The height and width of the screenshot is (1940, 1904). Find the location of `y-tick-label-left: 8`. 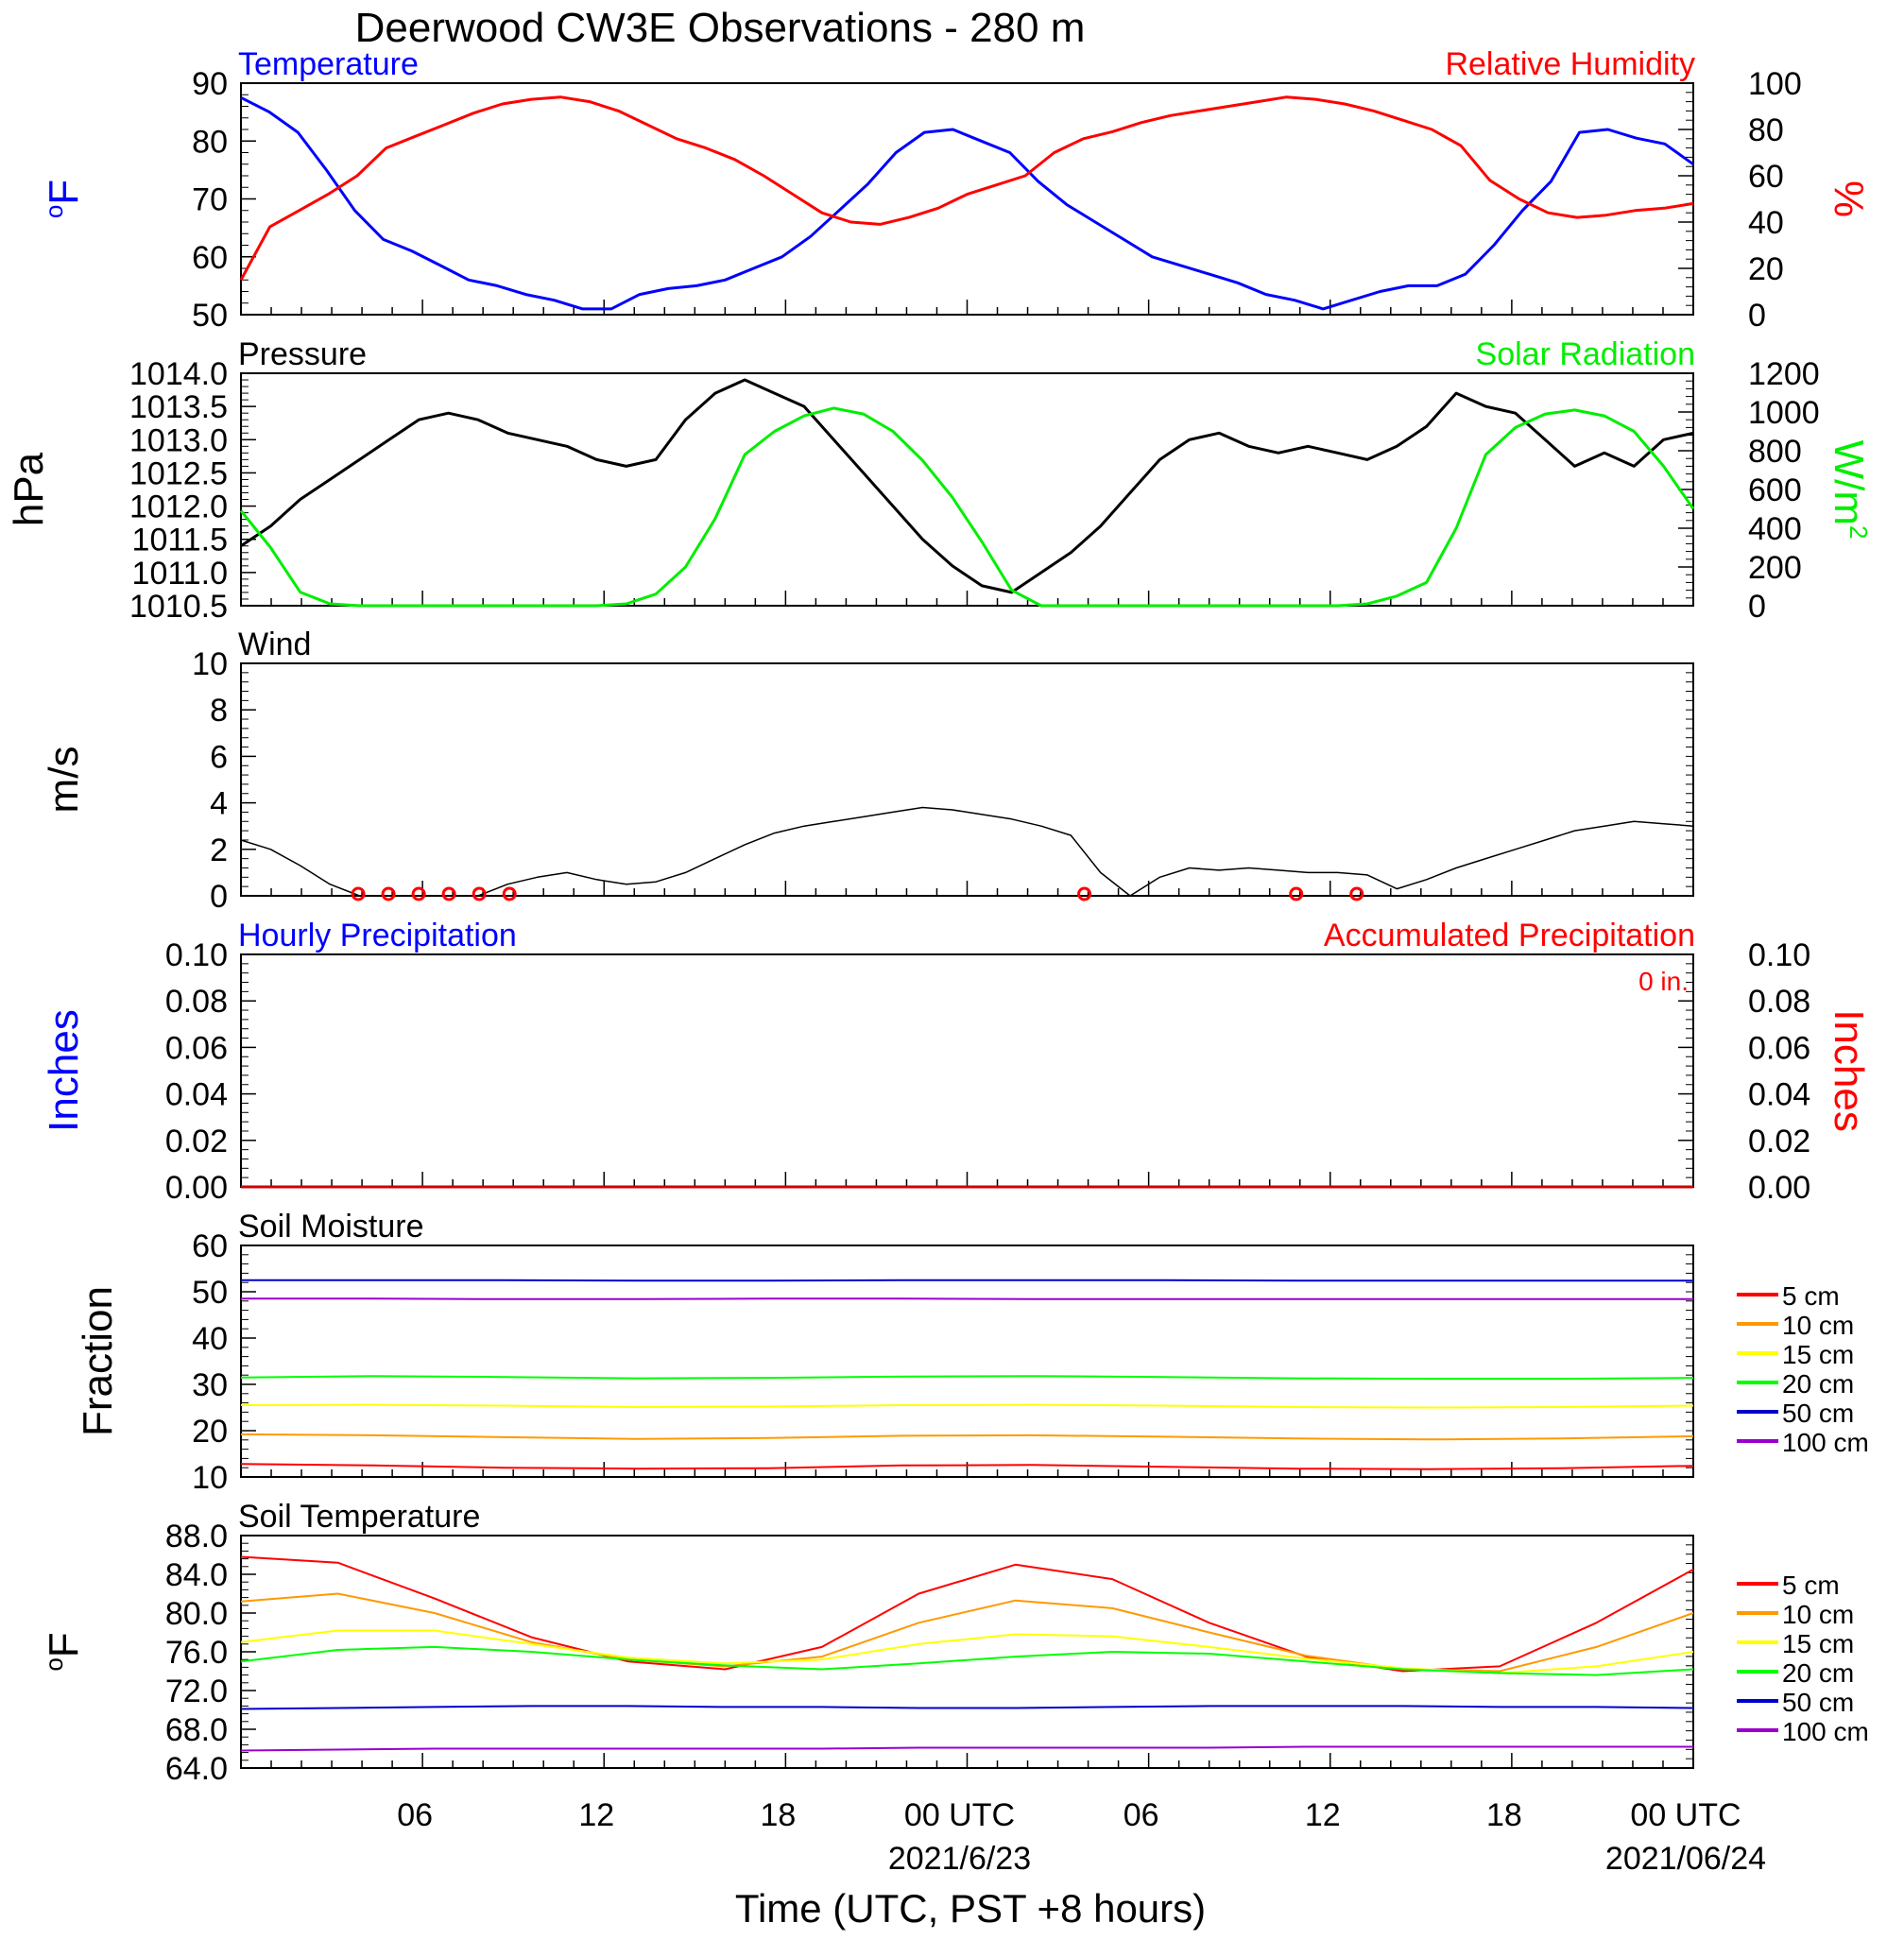

y-tick-label-left: 8 is located at coordinates (219, 711).